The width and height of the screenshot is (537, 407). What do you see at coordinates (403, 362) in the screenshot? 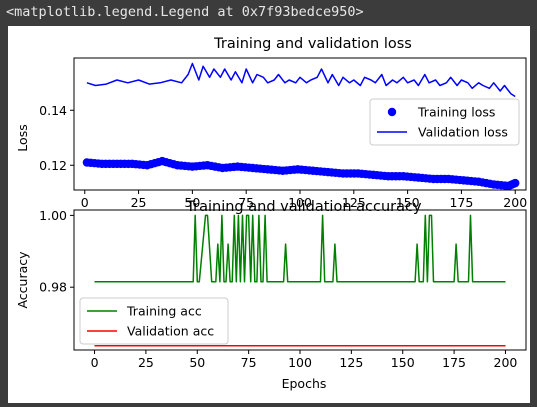
I see `accuracy-x-tick-label: 150` at bounding box center [403, 362].